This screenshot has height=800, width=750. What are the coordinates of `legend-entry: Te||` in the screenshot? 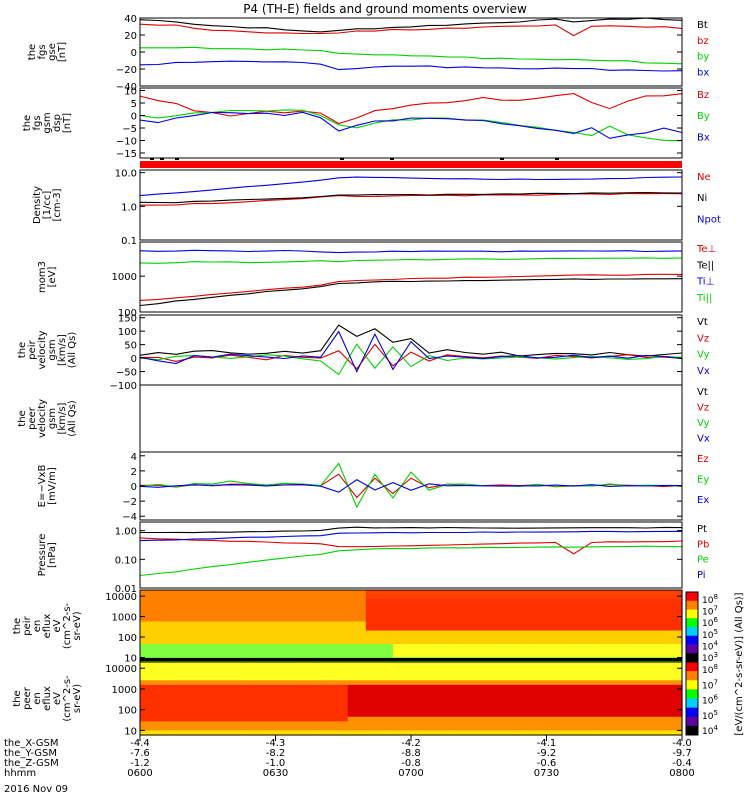 It's located at (705, 265).